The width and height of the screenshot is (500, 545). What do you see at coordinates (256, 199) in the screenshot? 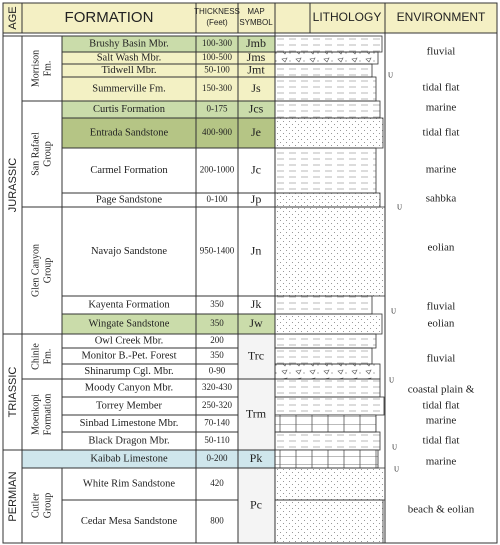
I see `map-symbol: Jp` at bounding box center [256, 199].